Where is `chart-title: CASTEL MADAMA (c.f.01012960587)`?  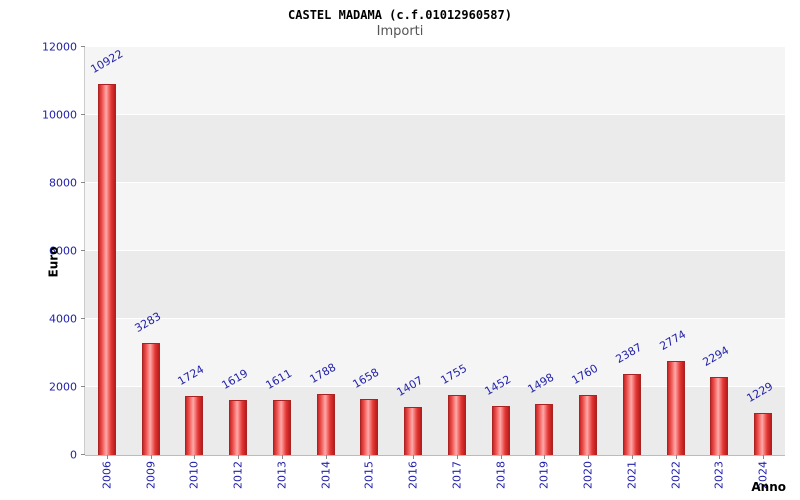
chart-title: CASTEL MADAMA (c.f.01012960587) is located at coordinates (400, 15).